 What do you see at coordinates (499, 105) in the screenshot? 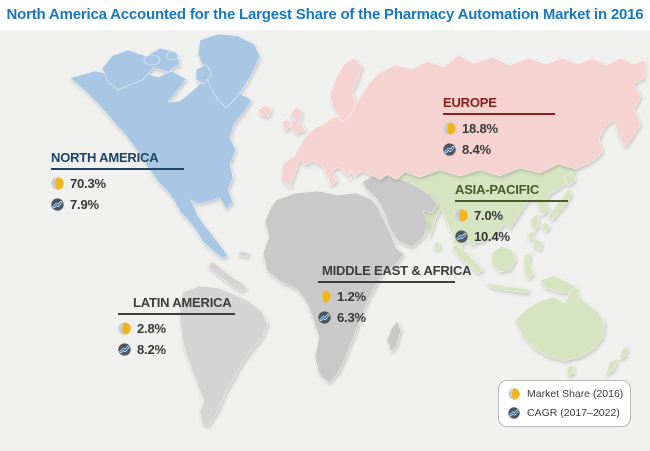
I see `region-name: EUROPE` at bounding box center [499, 105].